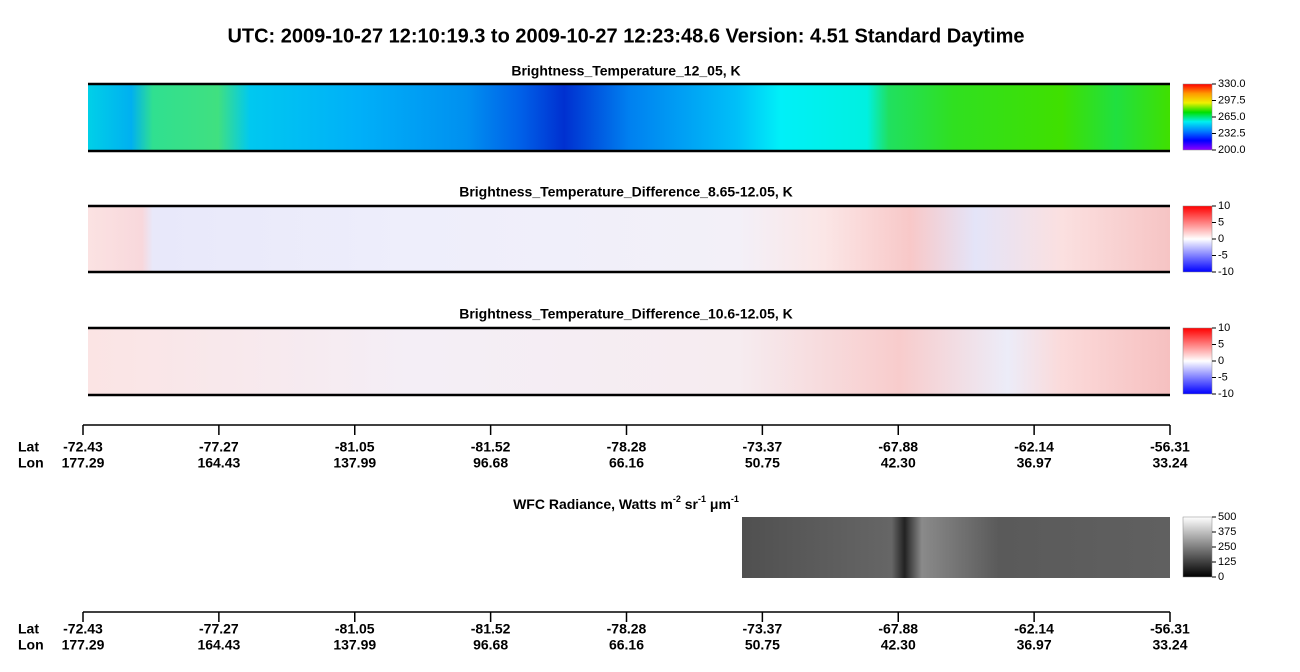 Image resolution: width=1300 pixels, height=672 pixels. Describe the element at coordinates (1227, 562) in the screenshot. I see `colorbar-tick-label: 125` at that location.